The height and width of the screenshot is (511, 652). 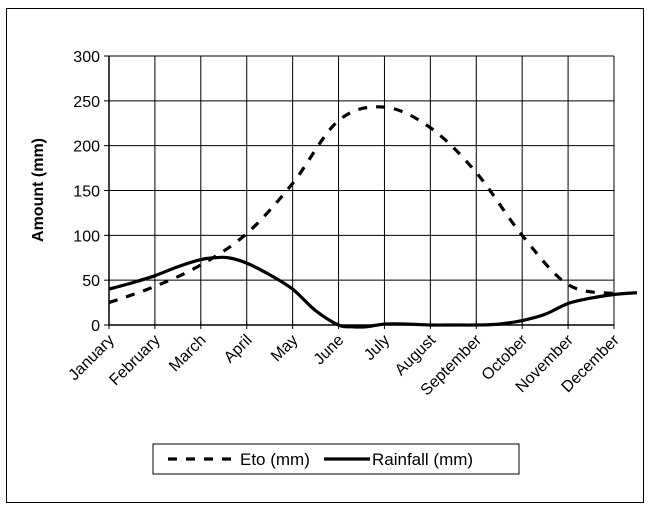 I want to click on legend-rainfall-label: Rainfall (mm), so click(x=422, y=459).